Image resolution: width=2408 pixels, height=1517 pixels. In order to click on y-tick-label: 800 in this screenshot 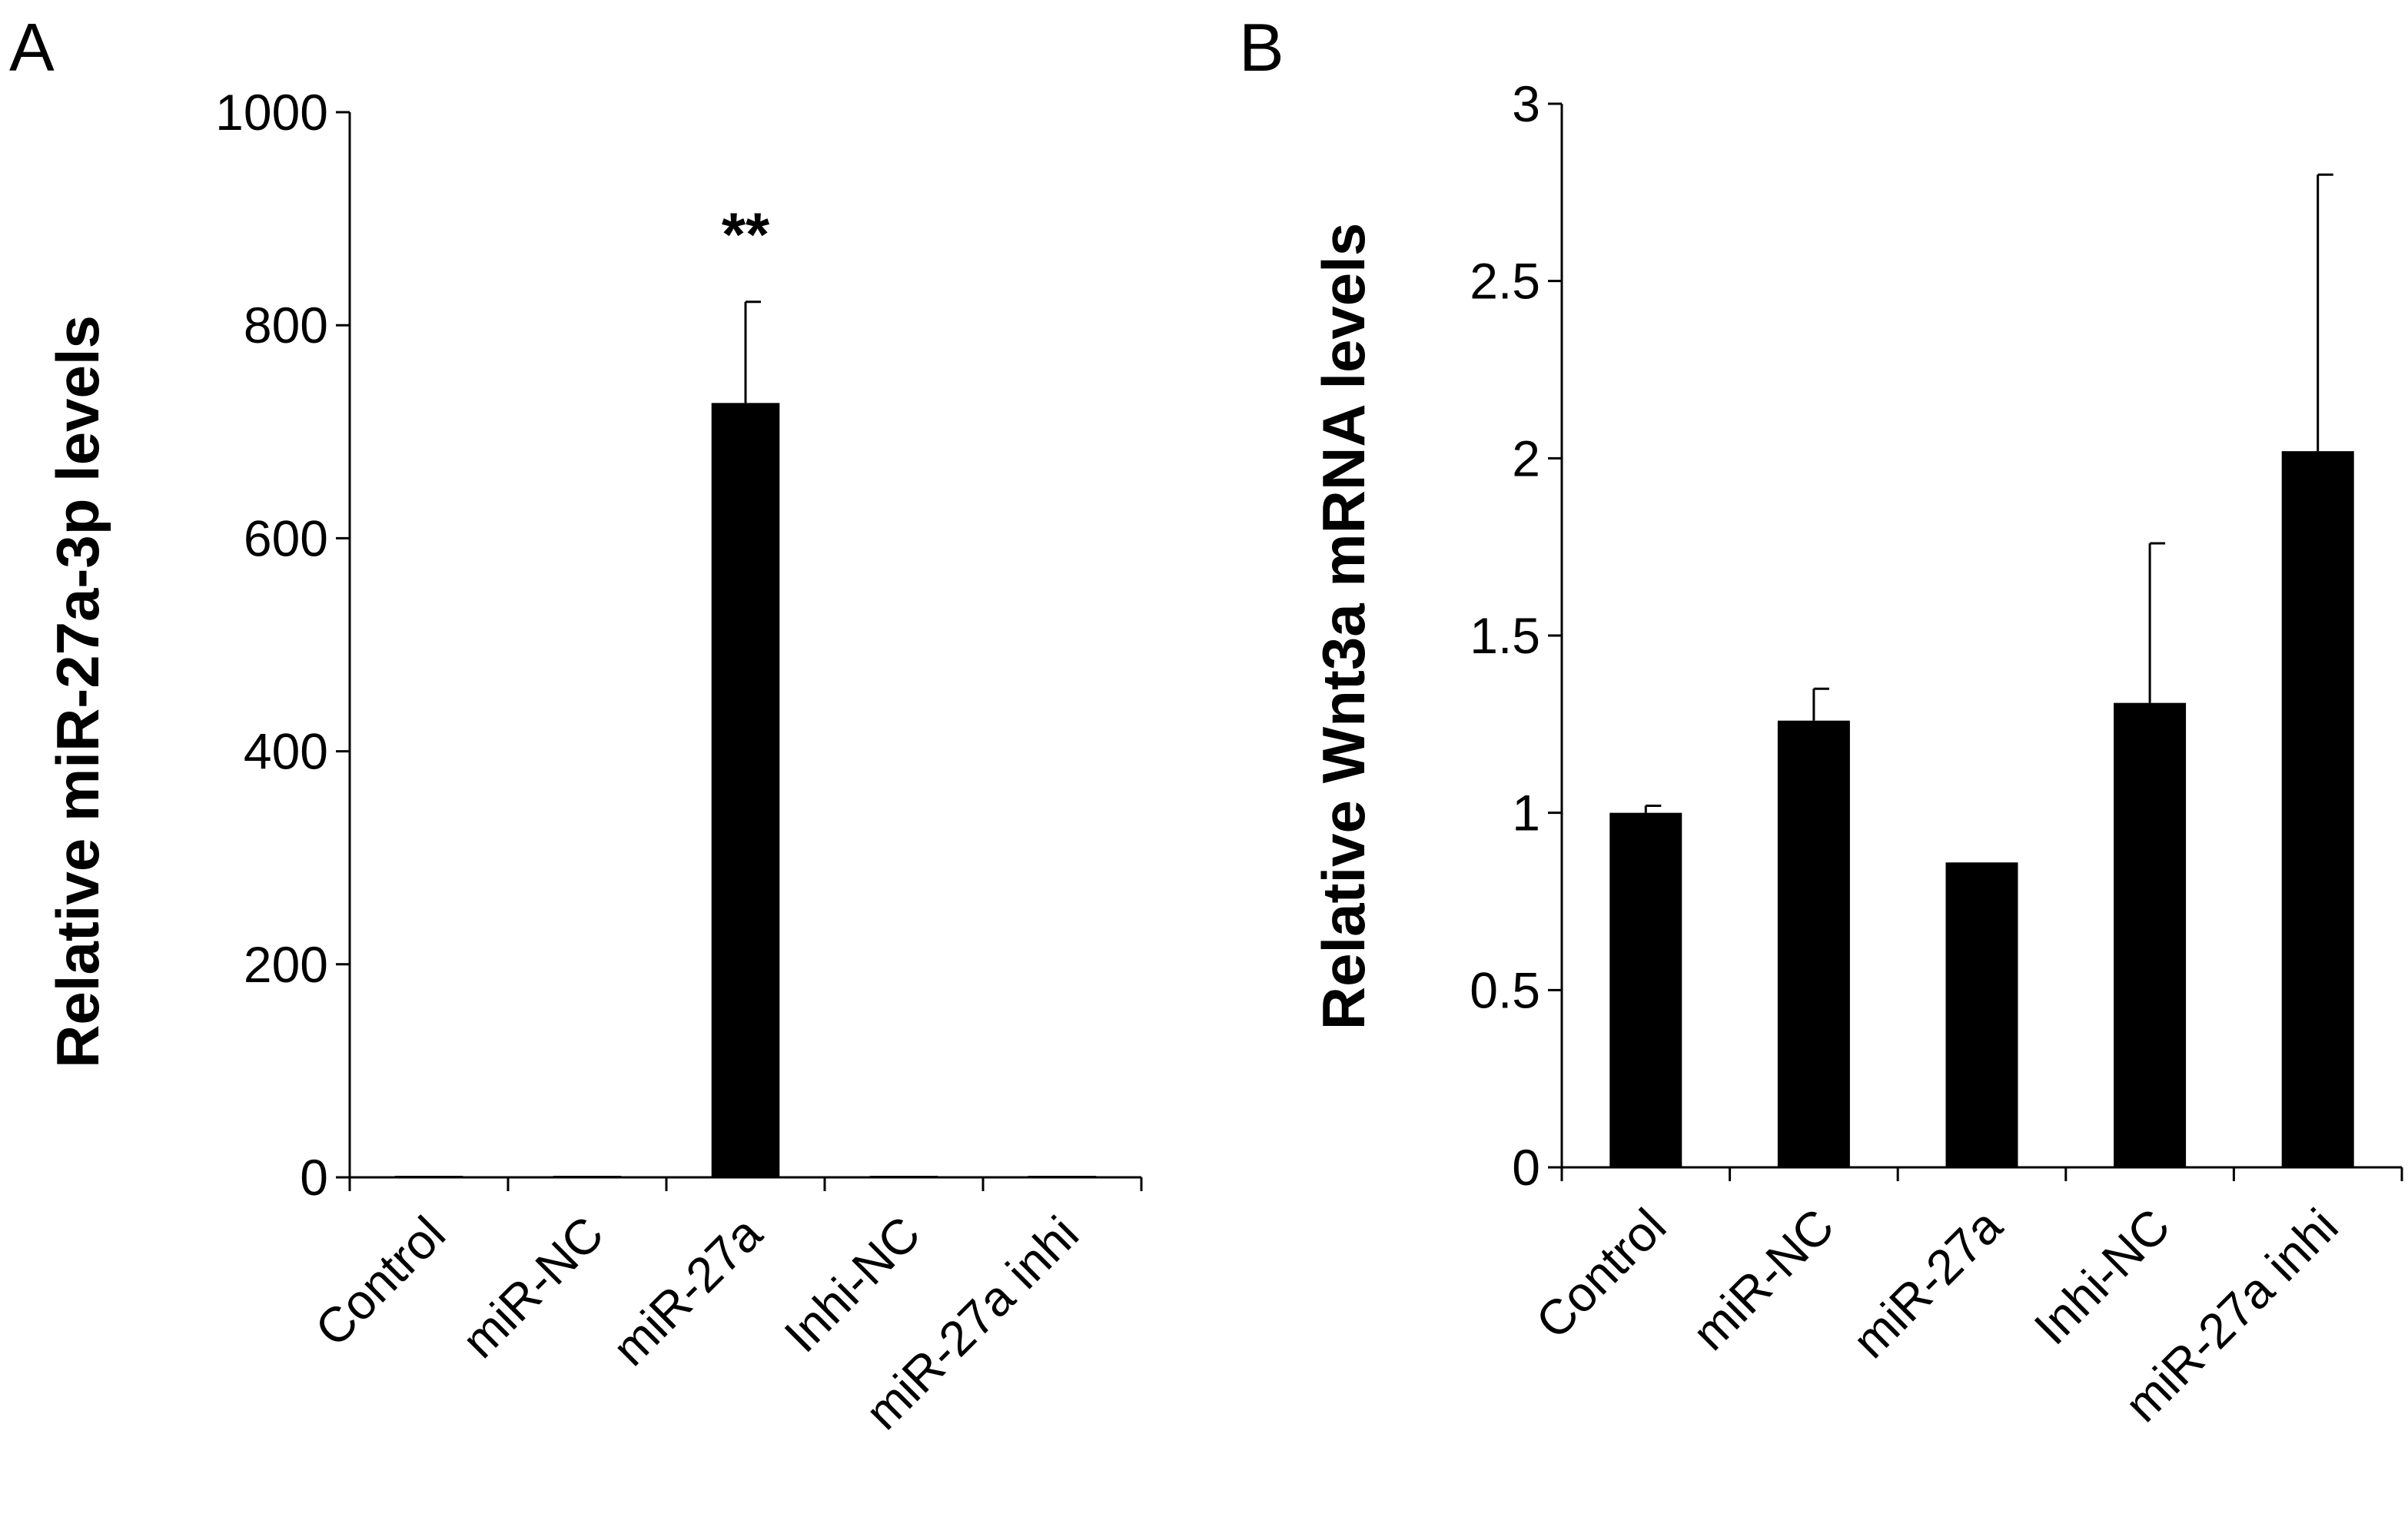, I will do `click(286, 325)`.